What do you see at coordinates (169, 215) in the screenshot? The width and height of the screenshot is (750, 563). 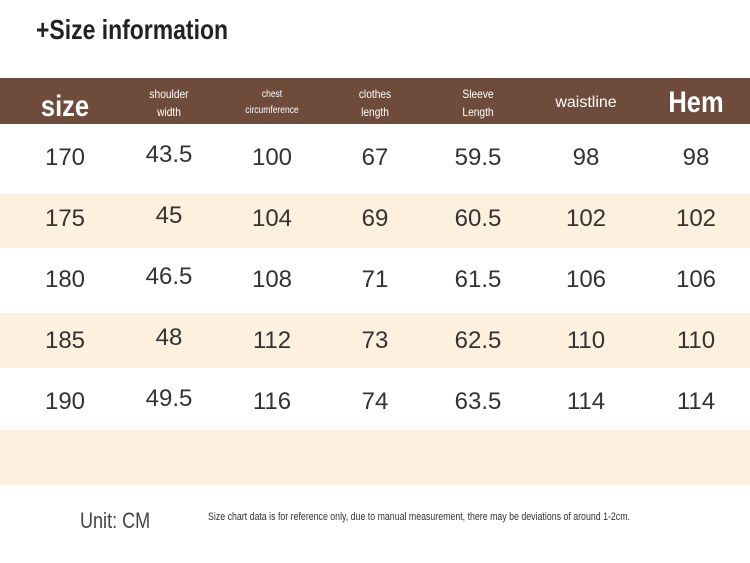 I see `table-cell: 45` at bounding box center [169, 215].